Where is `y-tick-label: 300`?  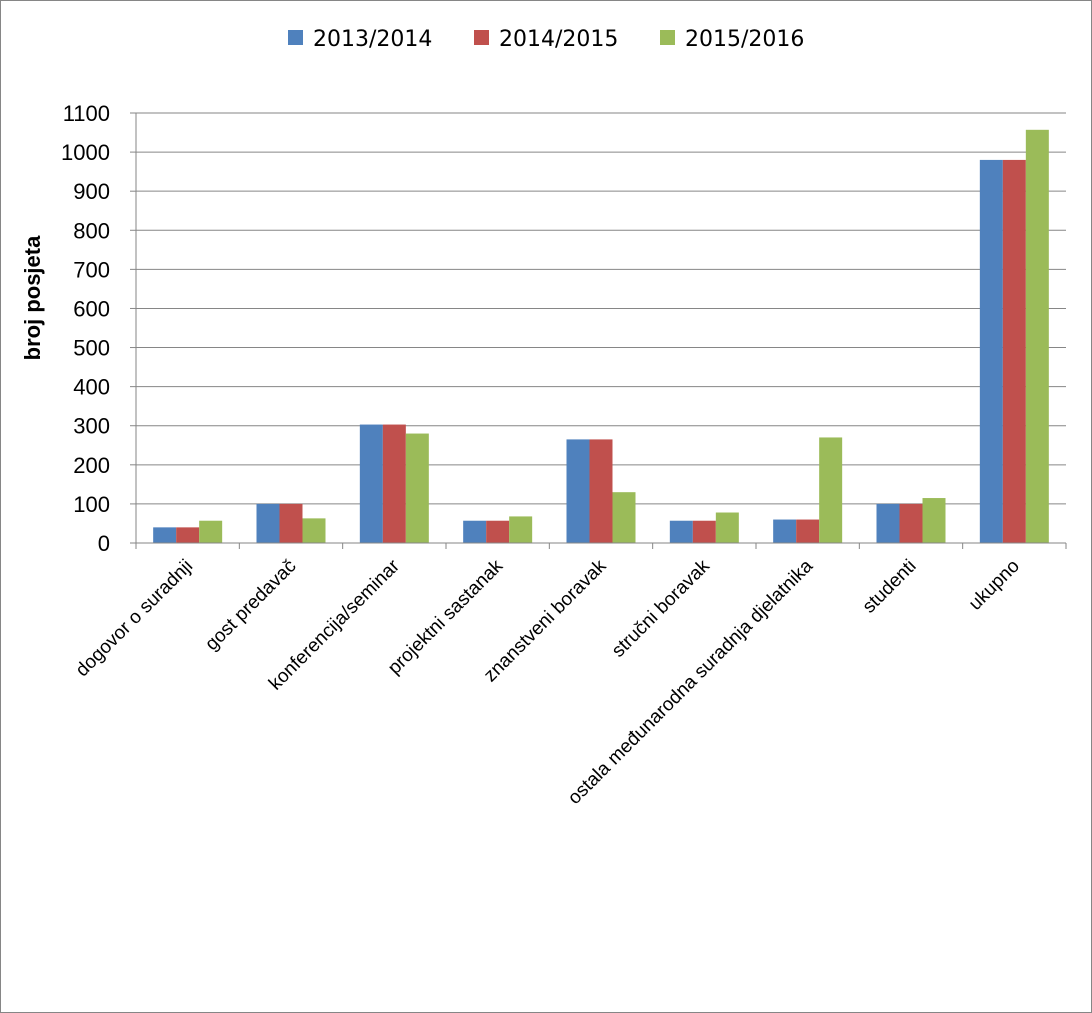 y-tick-label: 300 is located at coordinates (91, 426).